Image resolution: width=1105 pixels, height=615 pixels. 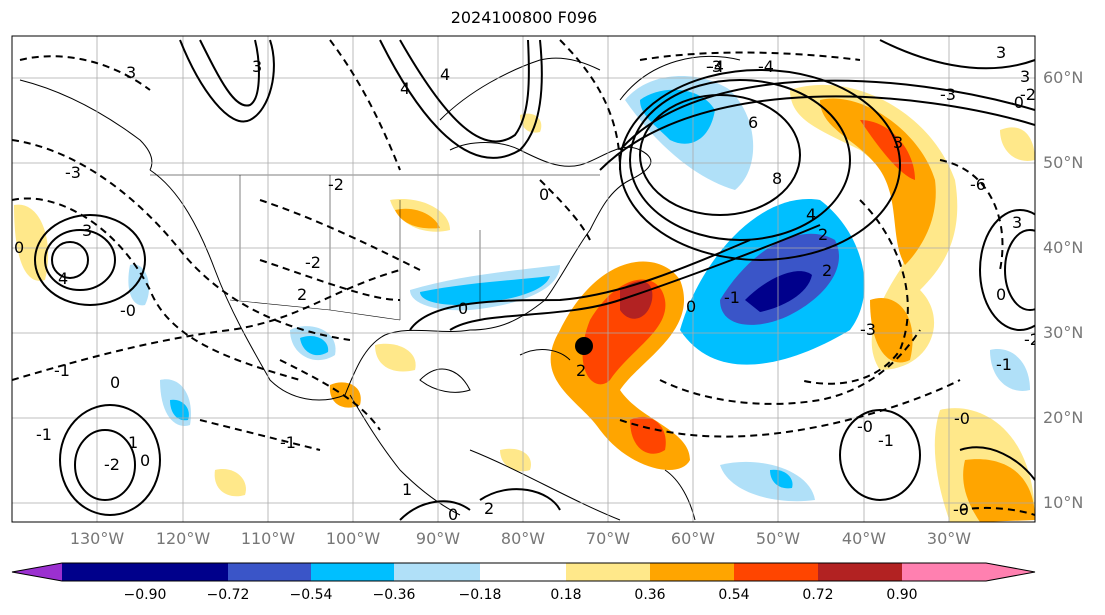 I want to click on lon-label: 60°W, so click(x=693, y=538).